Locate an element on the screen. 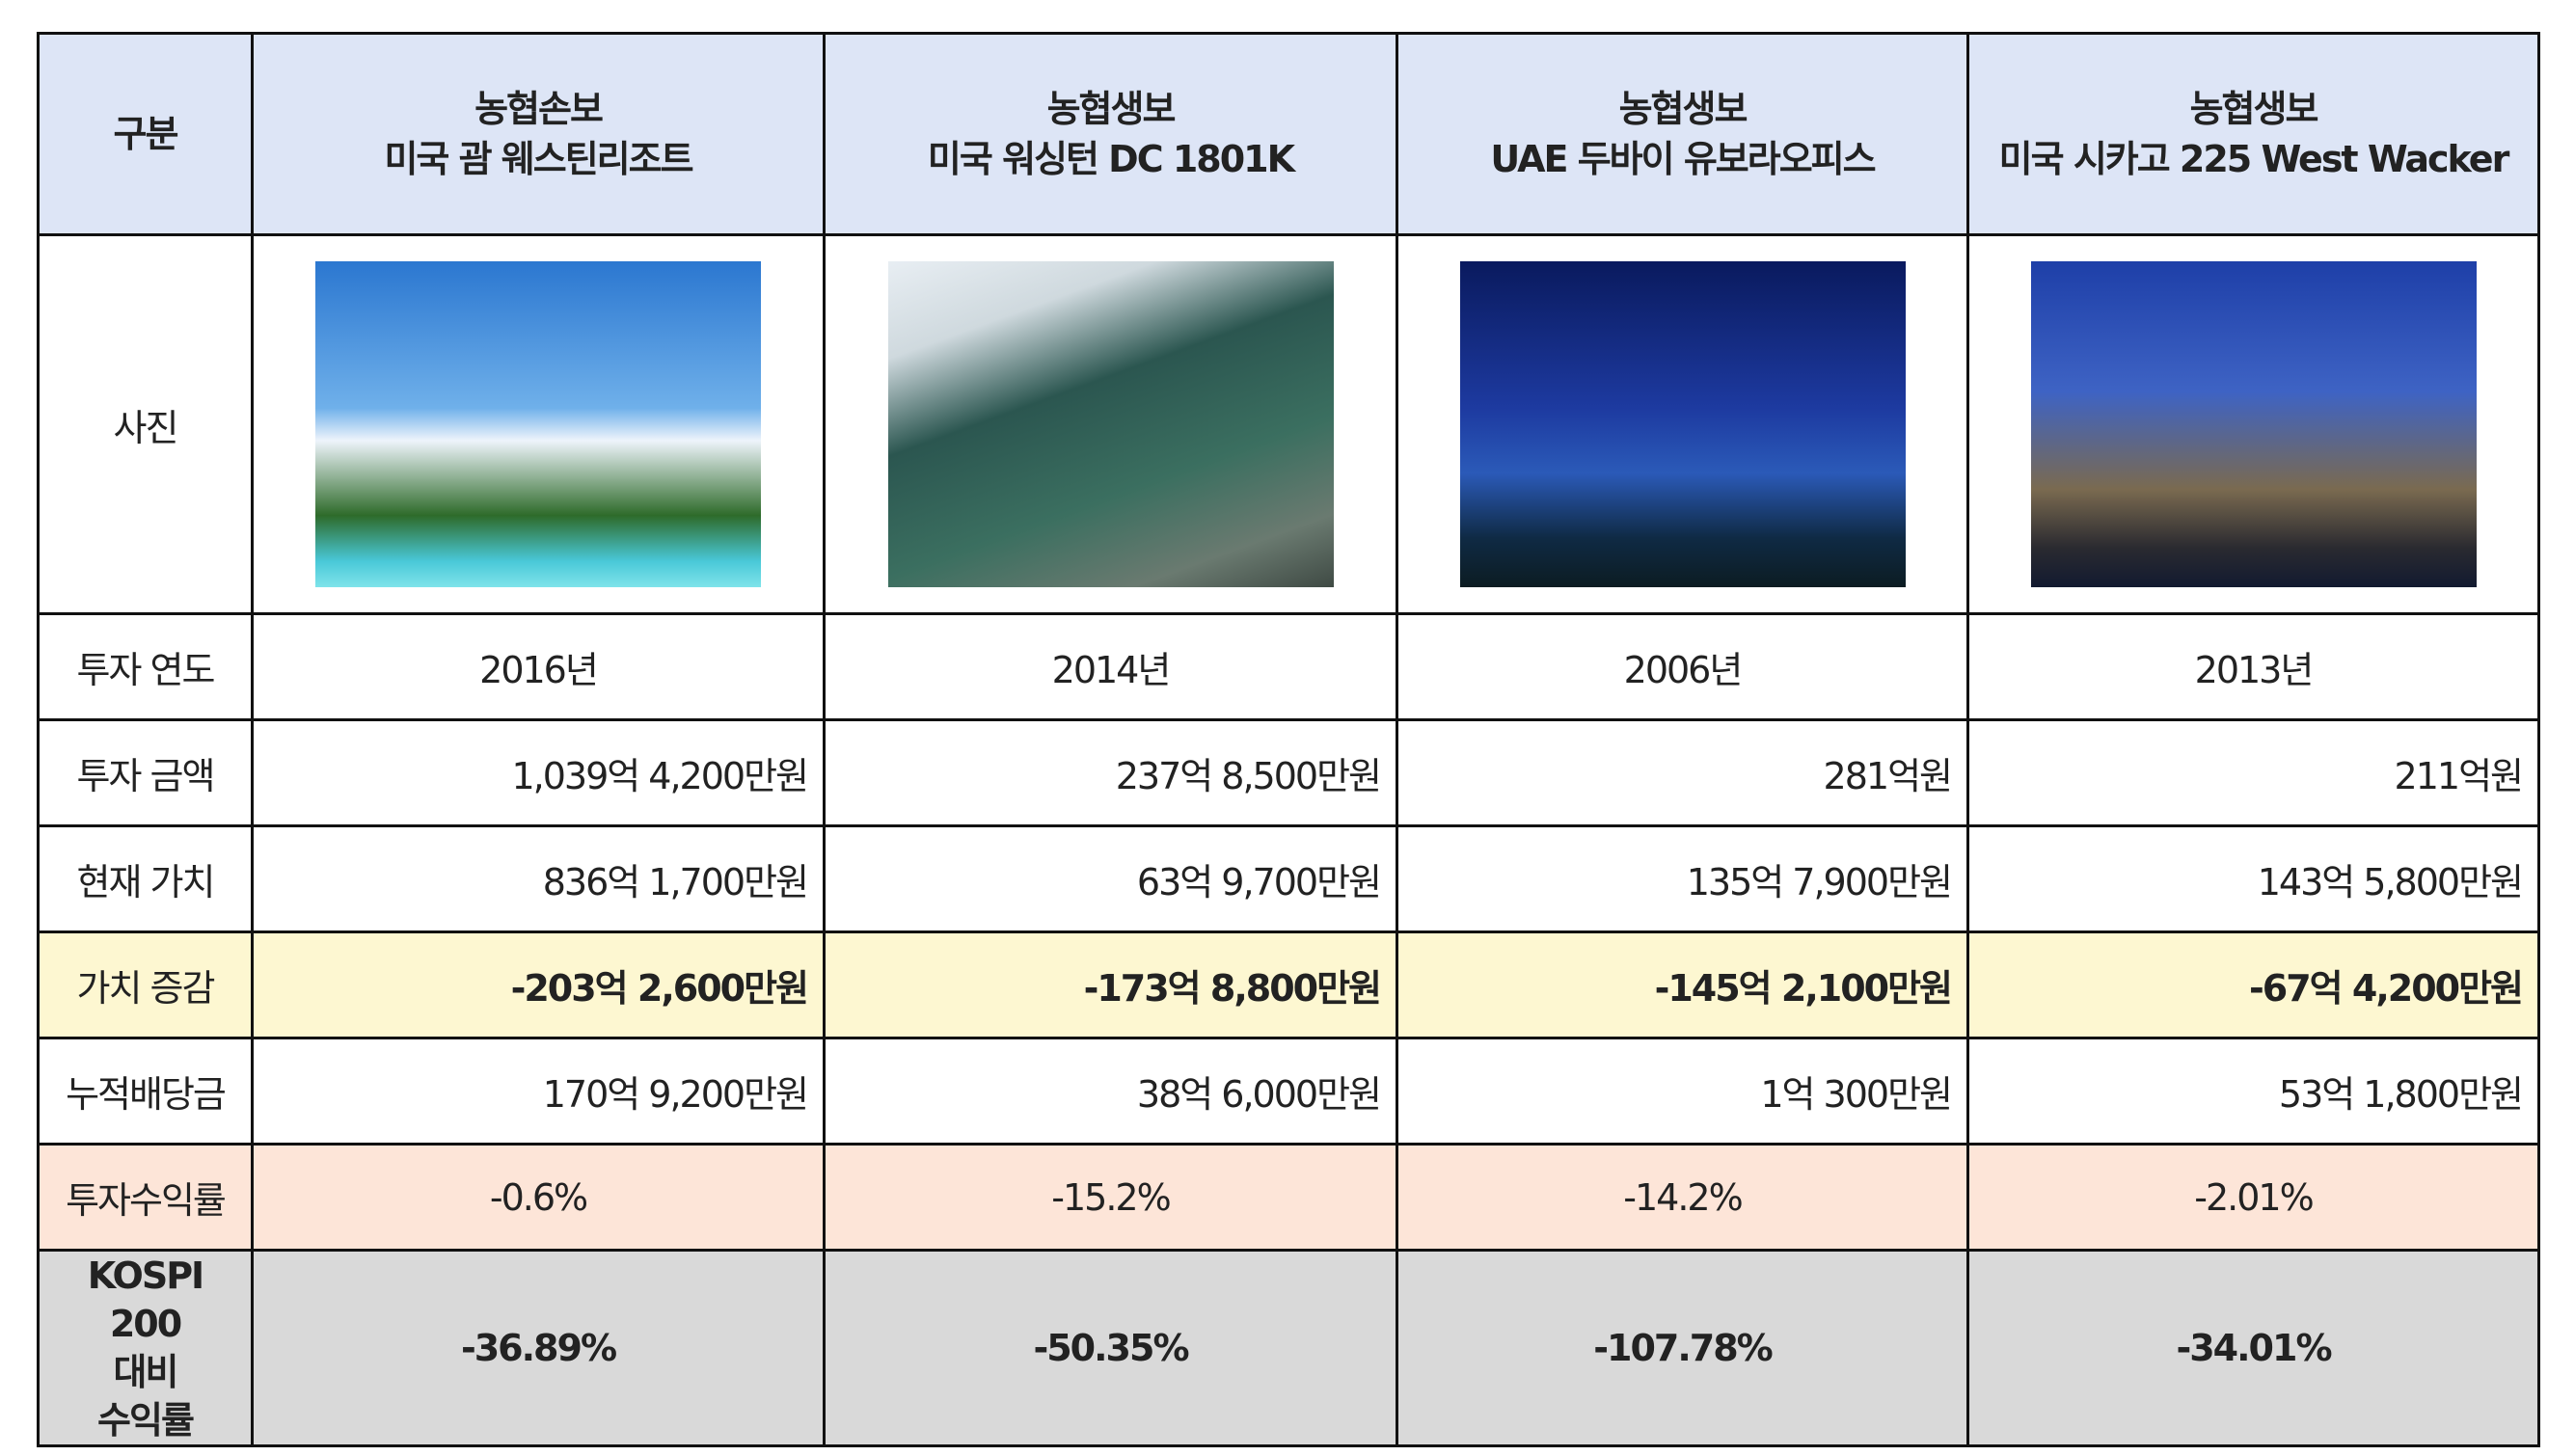  row-label: 사진 is located at coordinates (145, 424).